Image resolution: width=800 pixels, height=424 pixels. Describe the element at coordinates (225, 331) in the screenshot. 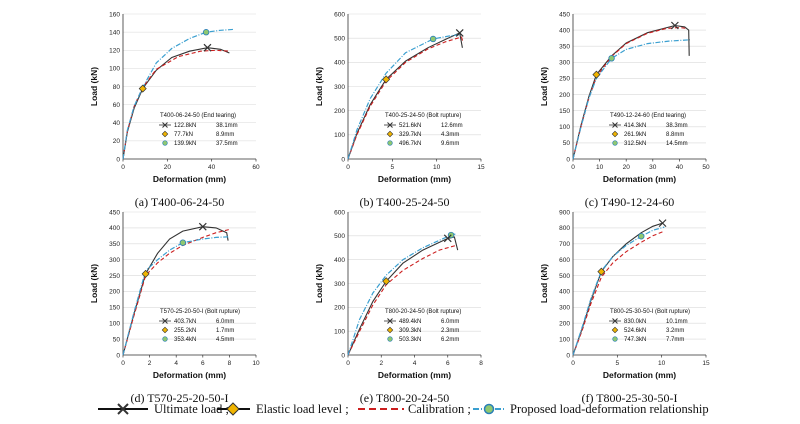

I see `inset-legend-deformation-value: 1.7mm` at that location.